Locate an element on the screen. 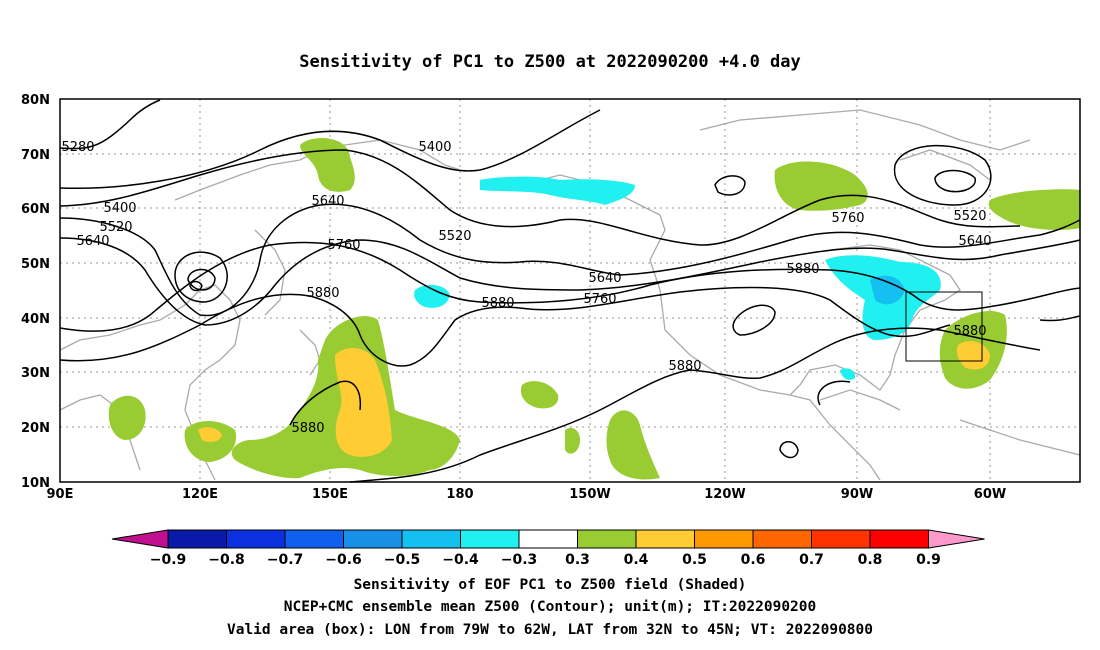 The image size is (1100, 650). colorbar-label: −0.7 is located at coordinates (285, 560).